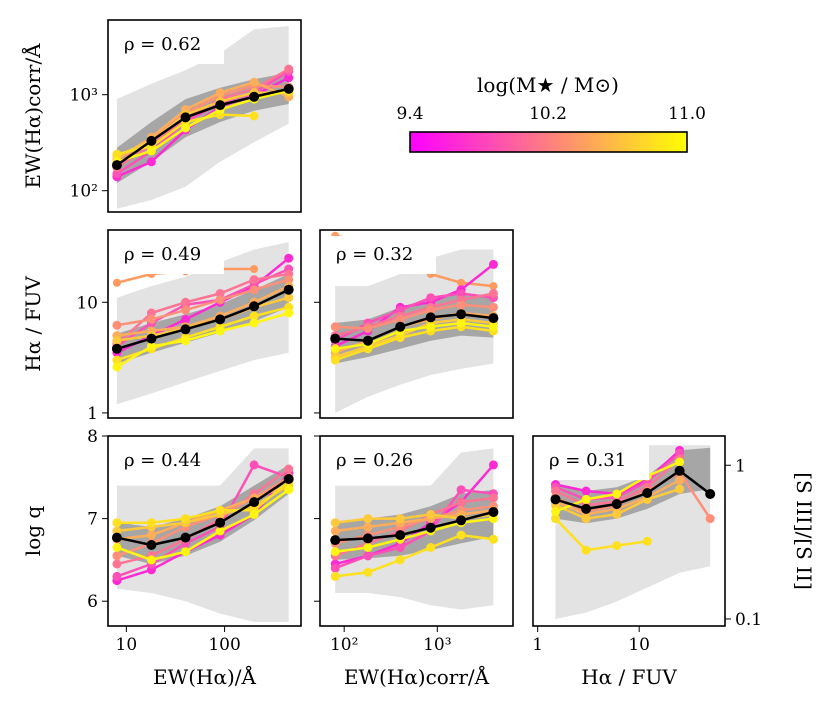 Image resolution: width=832 pixels, height=718 pixels. I want to click on x-axis-label: Hα / FUV, so click(629, 677).